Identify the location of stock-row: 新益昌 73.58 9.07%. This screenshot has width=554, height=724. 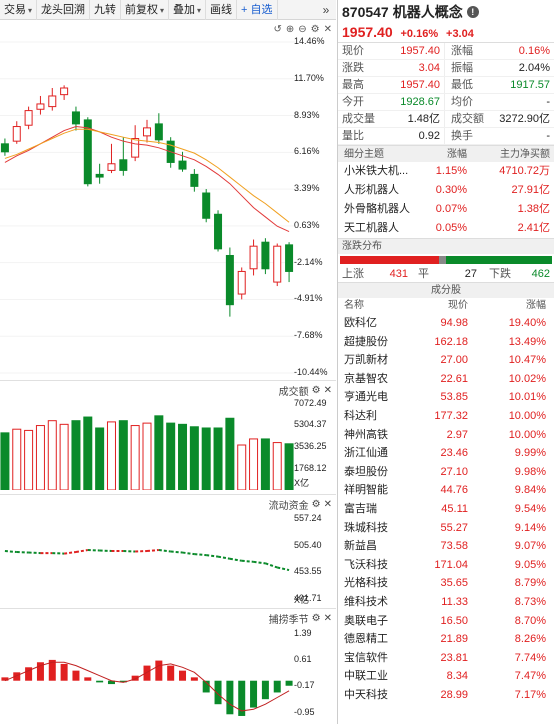
(446, 546).